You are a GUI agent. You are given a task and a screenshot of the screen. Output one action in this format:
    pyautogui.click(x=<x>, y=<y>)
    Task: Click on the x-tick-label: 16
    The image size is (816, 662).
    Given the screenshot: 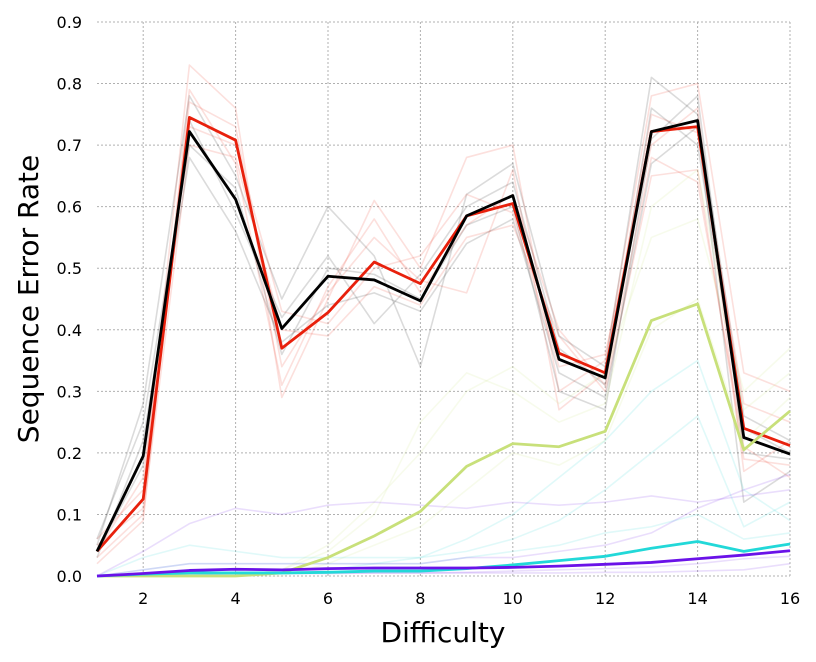 What is the action you would take?
    pyautogui.click(x=790, y=598)
    